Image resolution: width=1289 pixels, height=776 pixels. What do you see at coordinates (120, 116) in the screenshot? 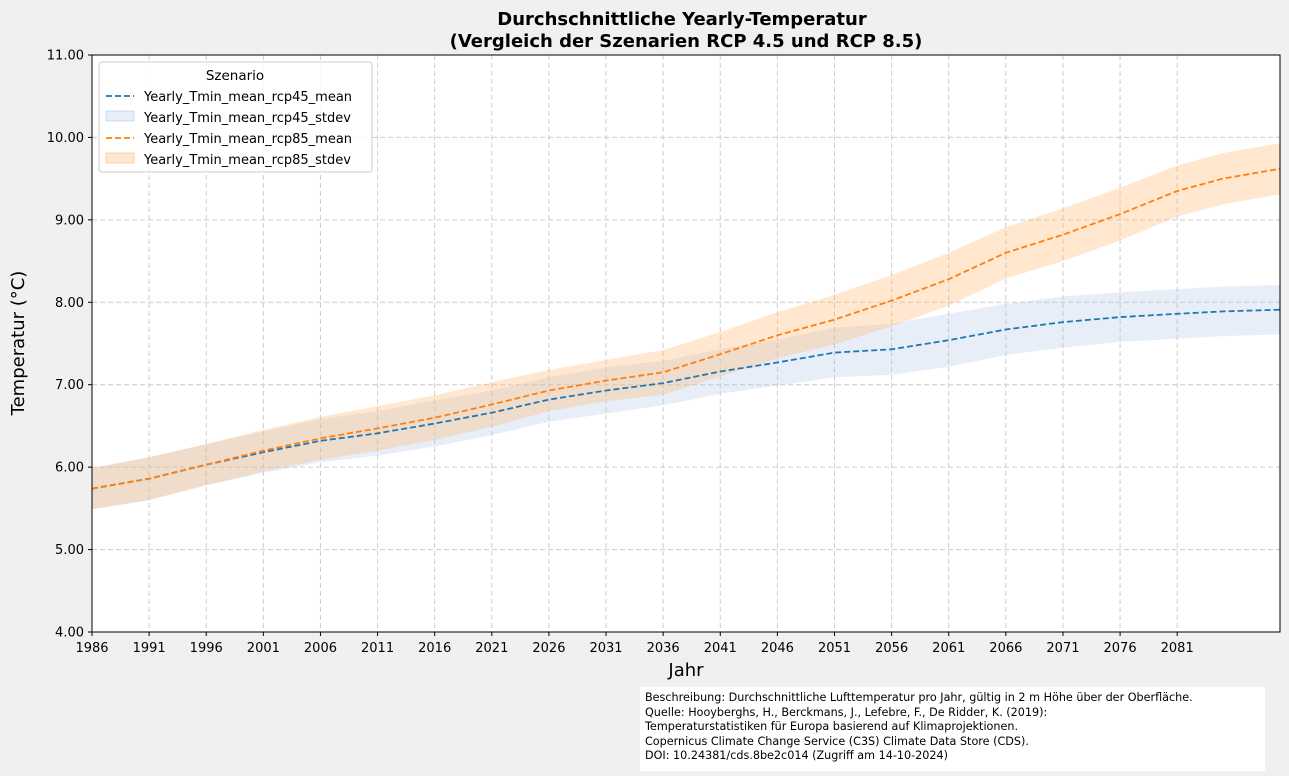
I see `legend-swatch-rcp45-stdev` at bounding box center [120, 116].